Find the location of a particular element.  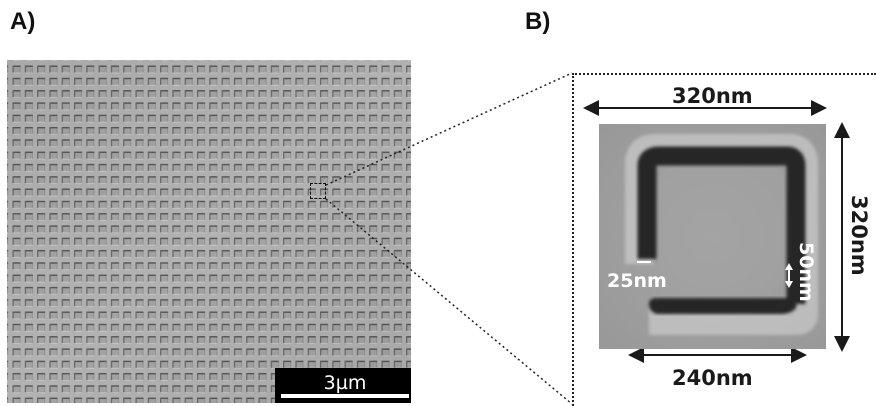

scale-bar: 3µm is located at coordinates (343, 385).